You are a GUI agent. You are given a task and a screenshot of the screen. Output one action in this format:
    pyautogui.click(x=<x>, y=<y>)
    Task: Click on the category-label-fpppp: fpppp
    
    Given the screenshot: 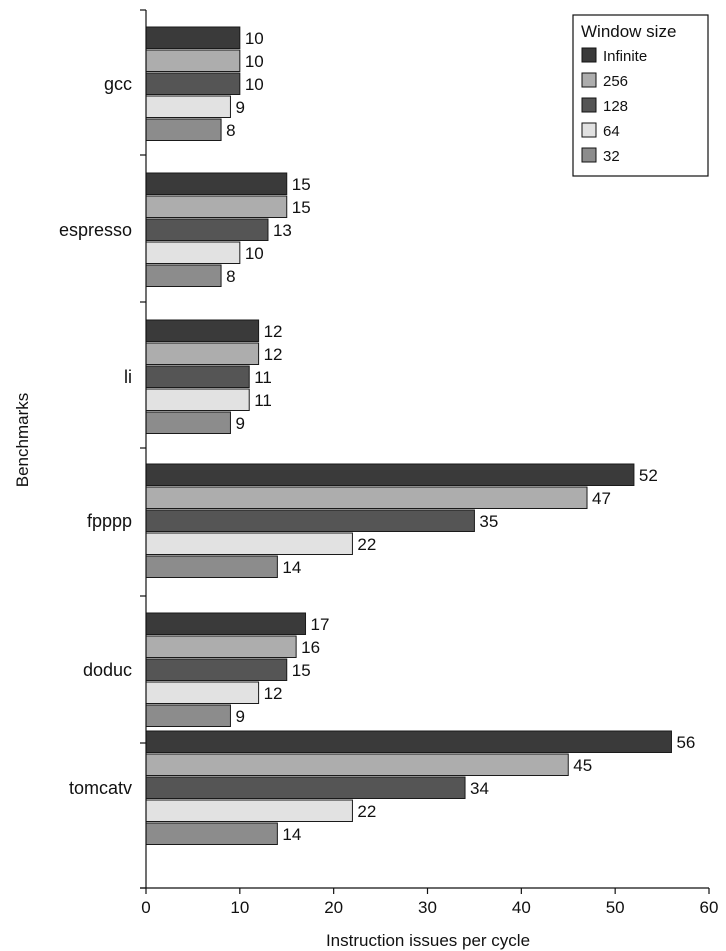 What is the action you would take?
    pyautogui.click(x=109, y=521)
    